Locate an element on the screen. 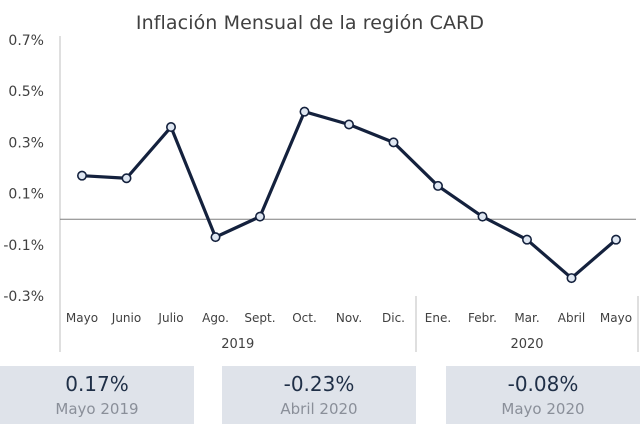  y-axis-ticks: 0.7% 0.5% 0.3% 0.1% -0.1% -0.3% is located at coordinates (23, 169).